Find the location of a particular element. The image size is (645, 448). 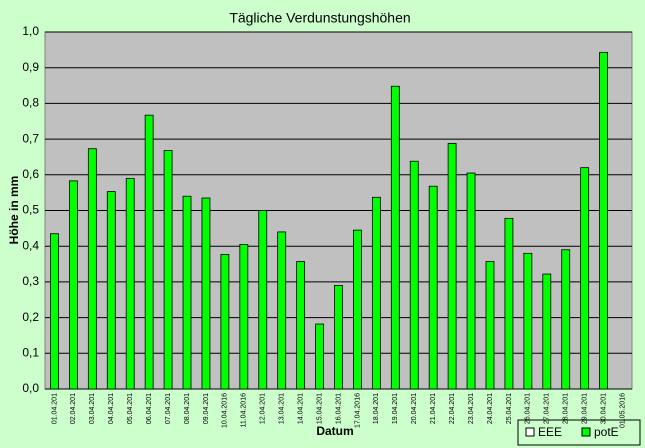

x-tick-label: 17.04.2016 is located at coordinates (357, 410).